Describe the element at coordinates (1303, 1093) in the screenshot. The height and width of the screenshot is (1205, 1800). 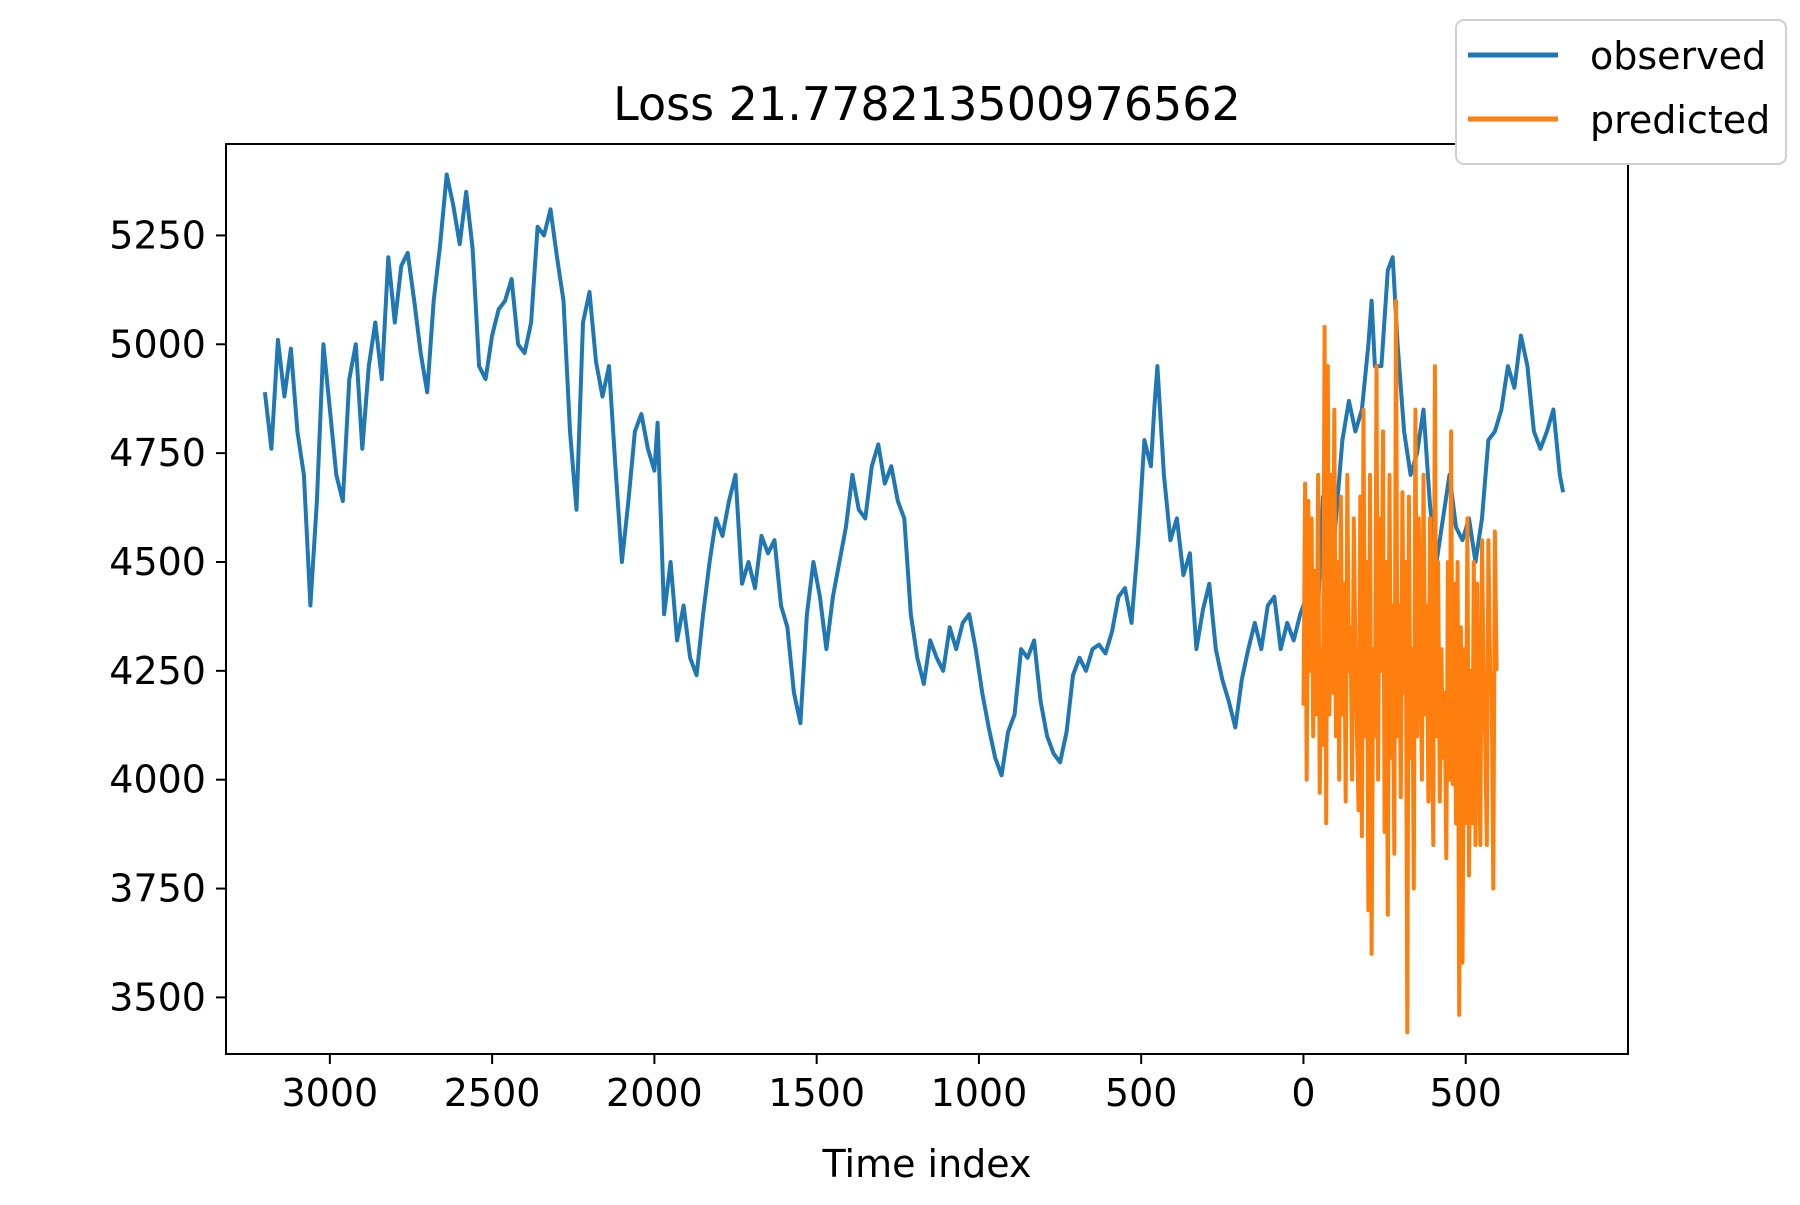
I see `x-tick-label: 0` at that location.